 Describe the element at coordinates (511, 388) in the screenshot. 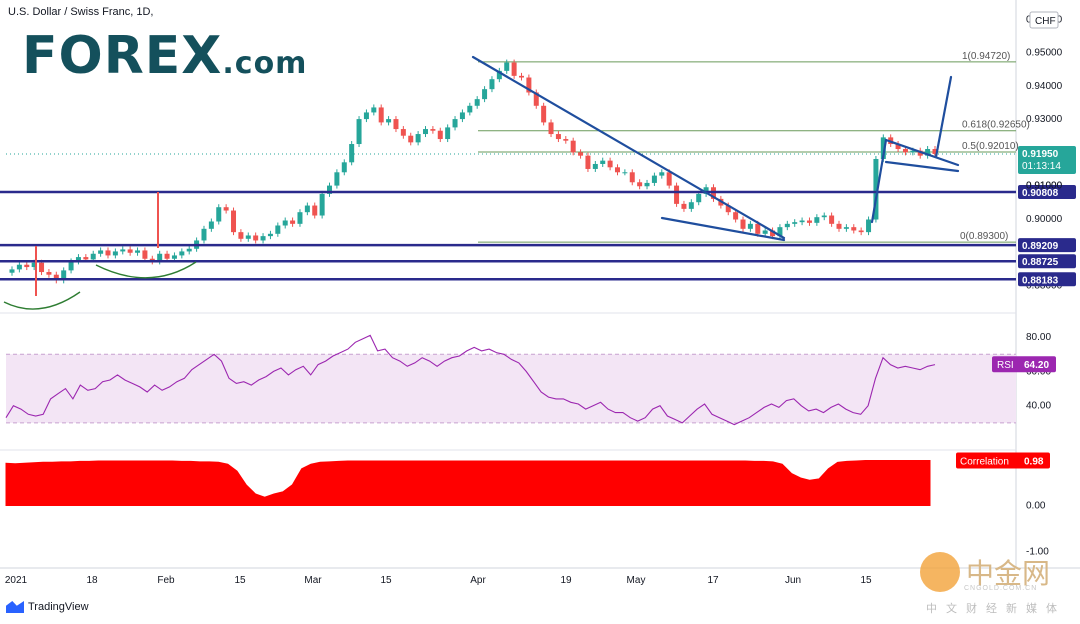

I see `rsi-band` at that location.